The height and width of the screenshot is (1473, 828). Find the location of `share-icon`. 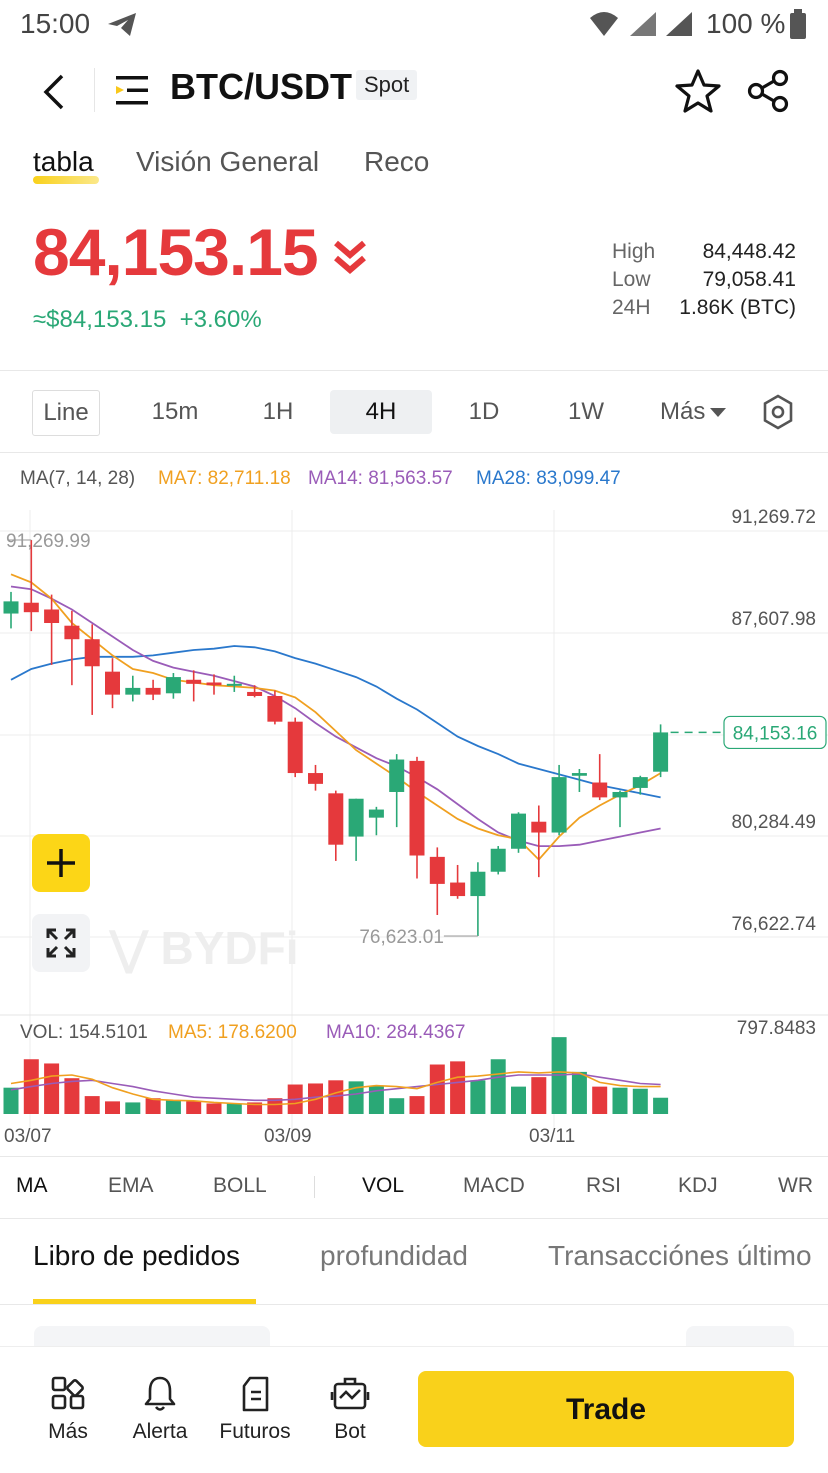

share-icon is located at coordinates (769, 91).